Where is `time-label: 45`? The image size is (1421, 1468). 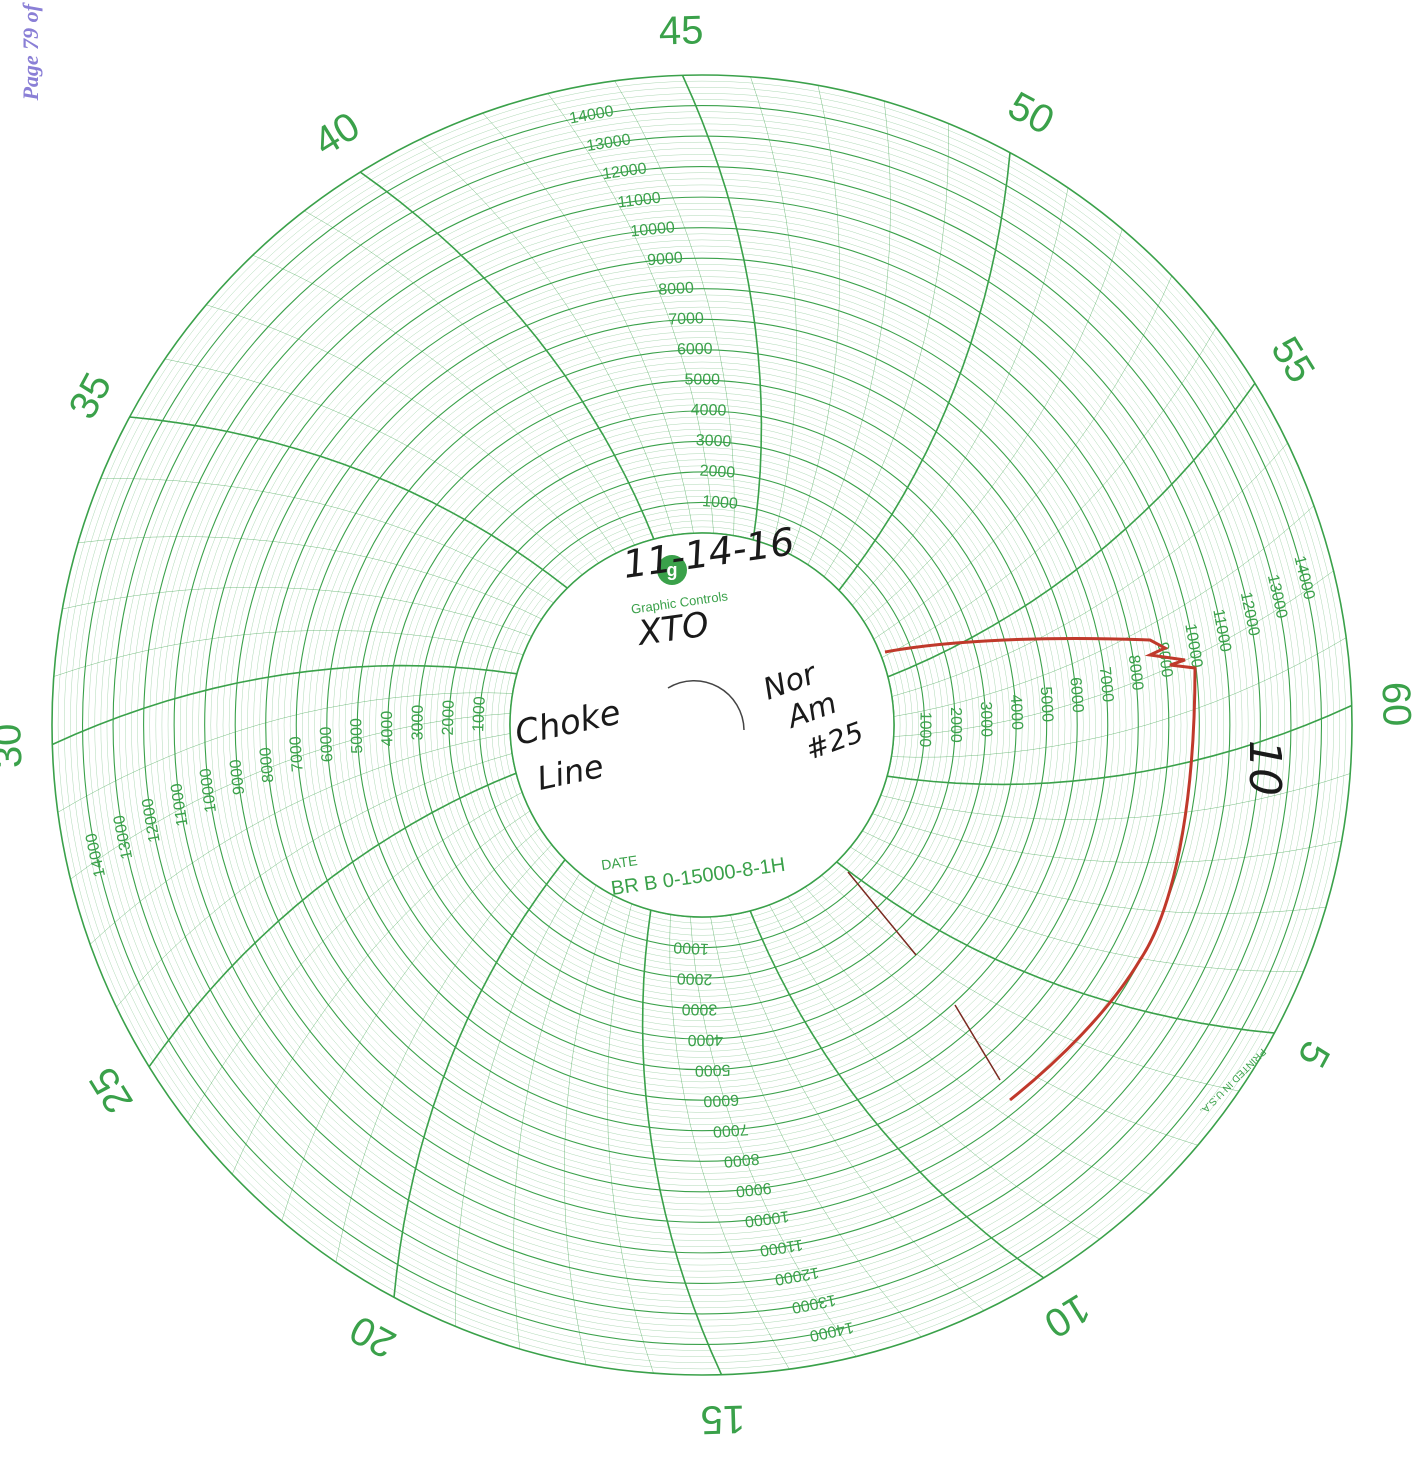 time-label: 45 is located at coordinates (681, 30).